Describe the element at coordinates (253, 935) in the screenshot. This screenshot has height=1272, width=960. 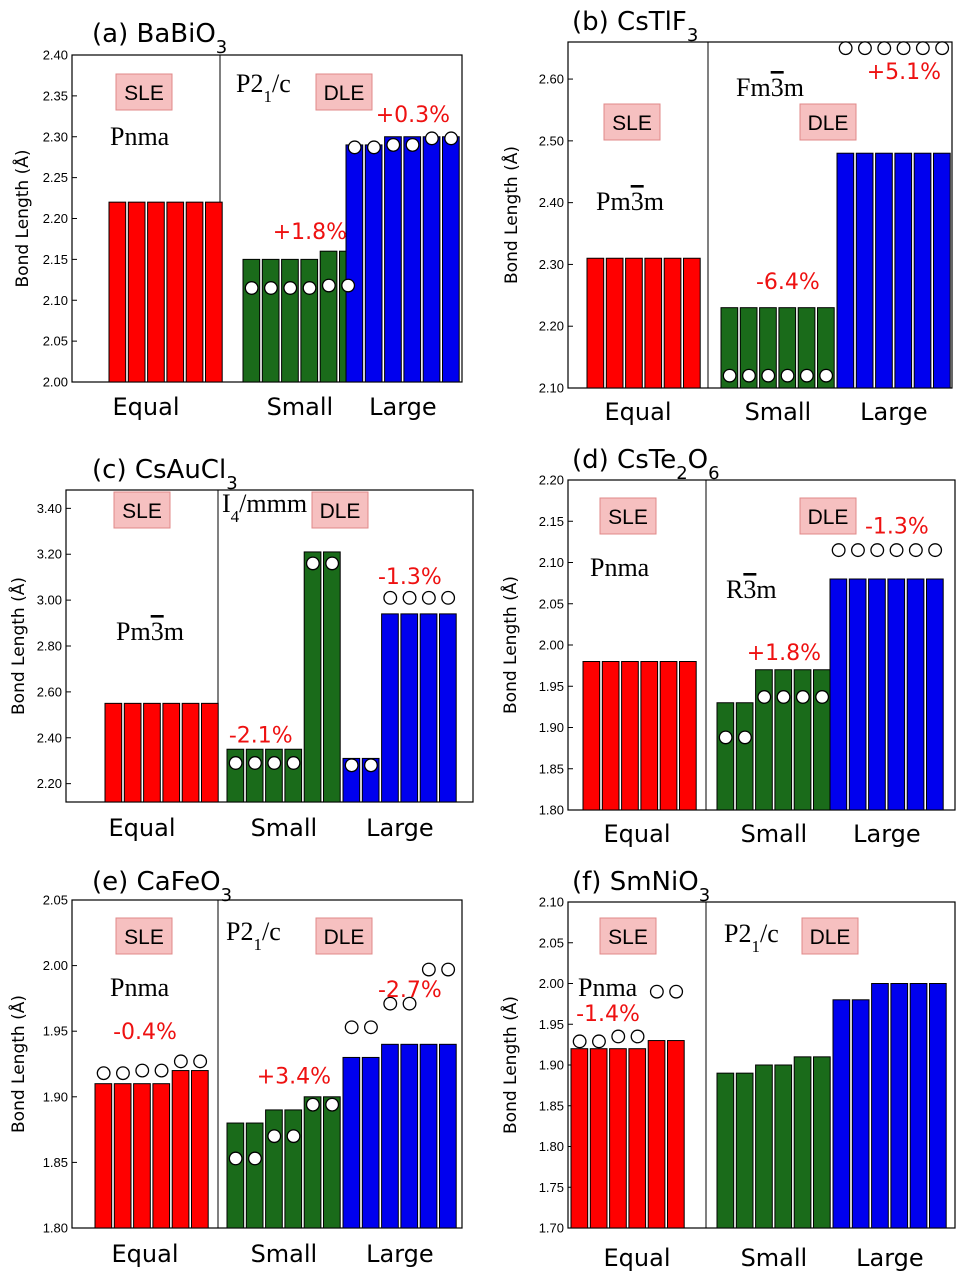
I see `dle-space-group: P21/c` at that location.